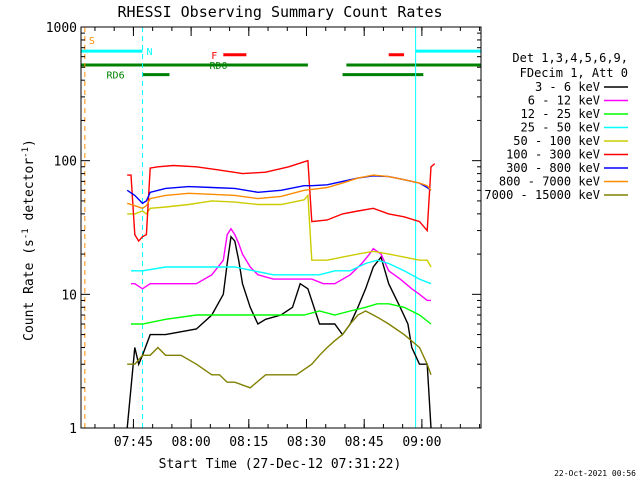  I want to click on legend-label-6: 300 - 800 keV, so click(553, 168).